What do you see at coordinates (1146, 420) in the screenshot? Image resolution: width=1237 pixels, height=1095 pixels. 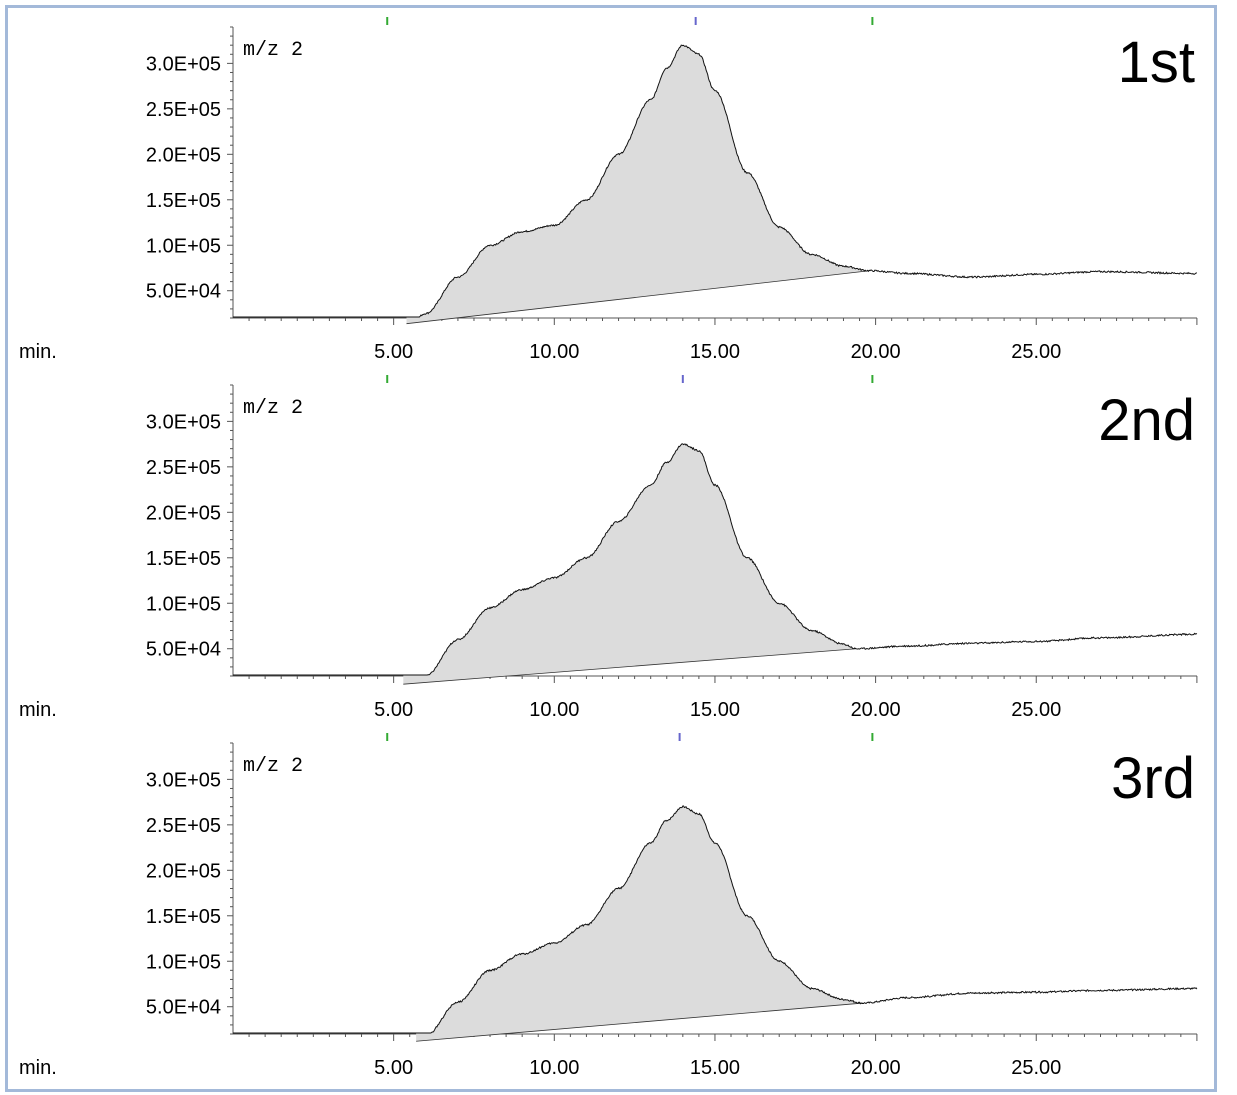 I see `run-label: 2nd` at bounding box center [1146, 420].